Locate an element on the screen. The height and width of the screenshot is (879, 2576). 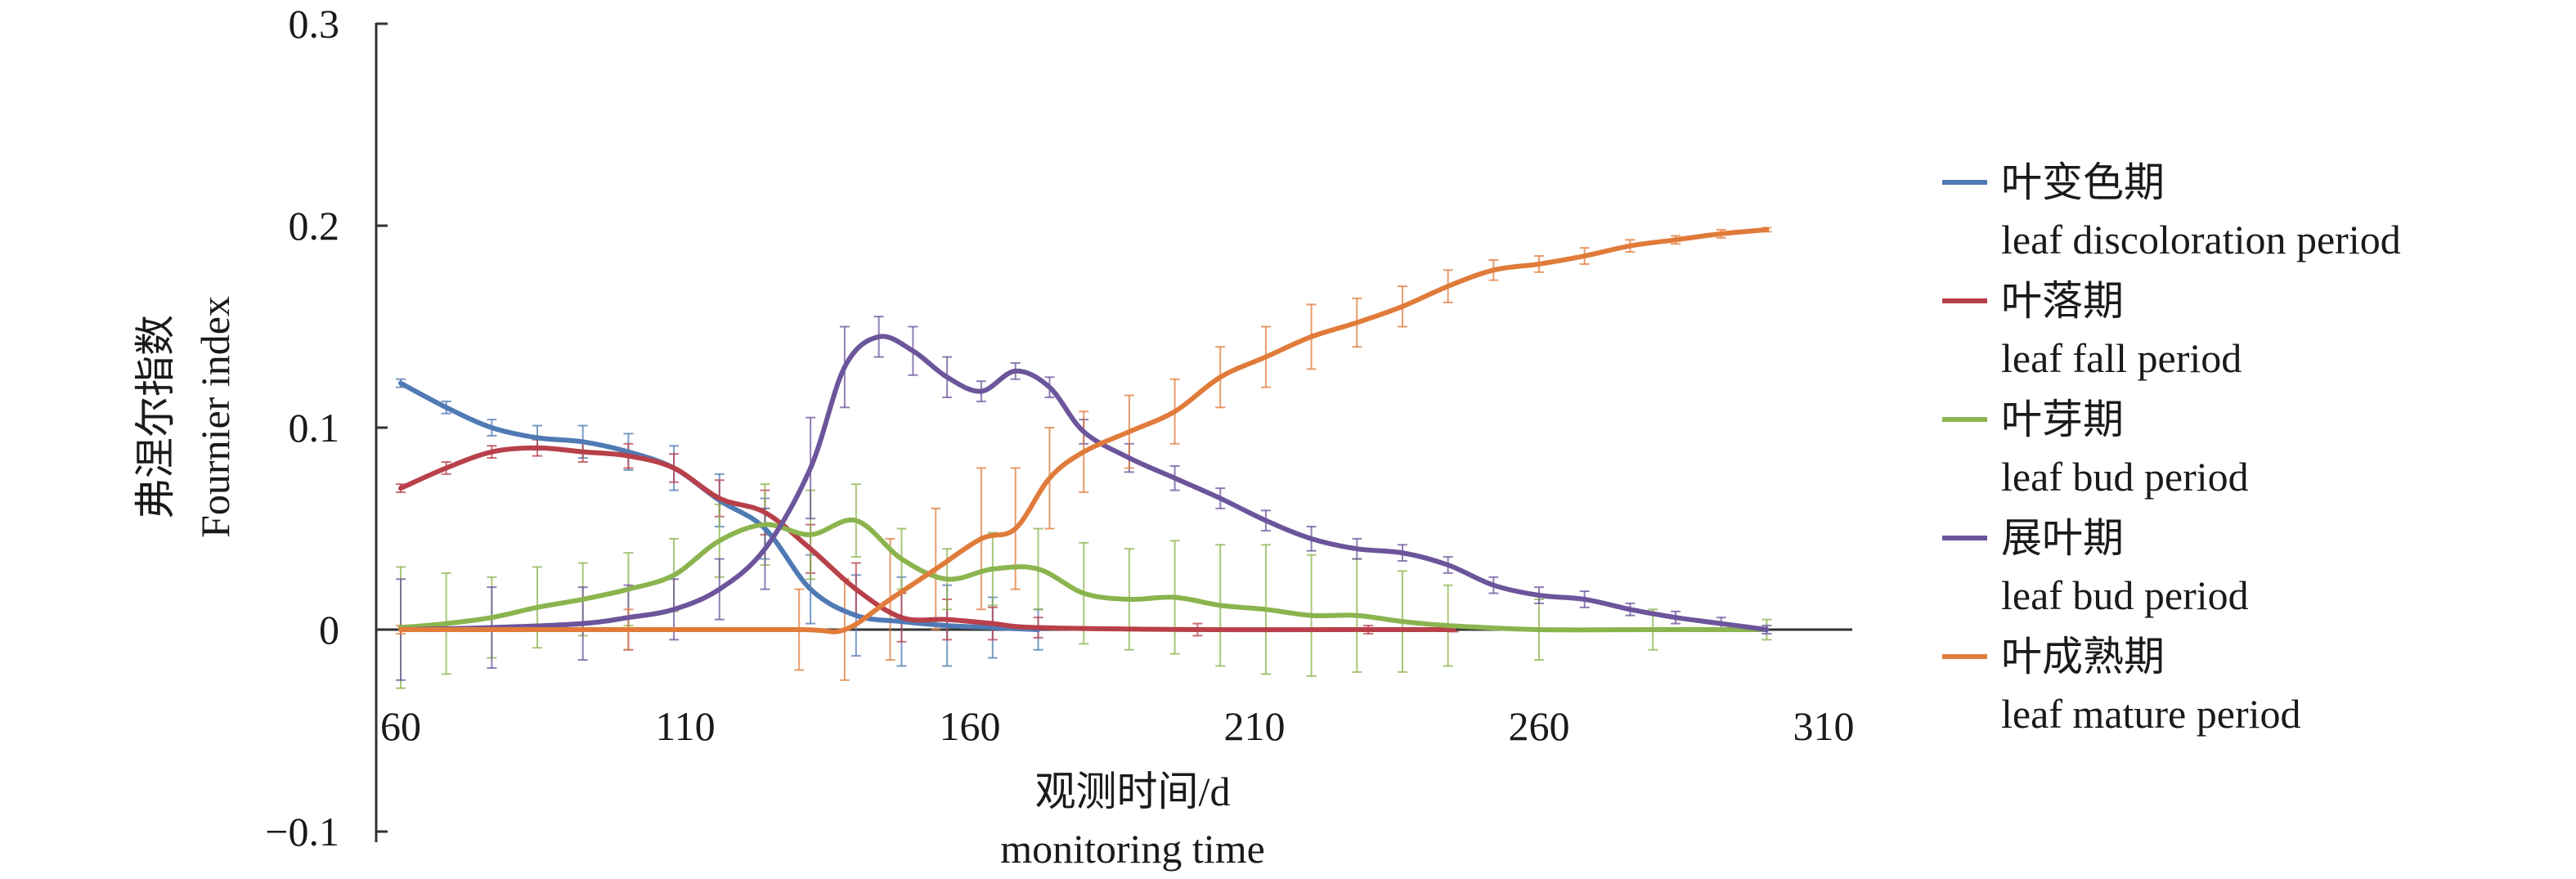
y-tick-label: −0.1 is located at coordinates (302, 831).